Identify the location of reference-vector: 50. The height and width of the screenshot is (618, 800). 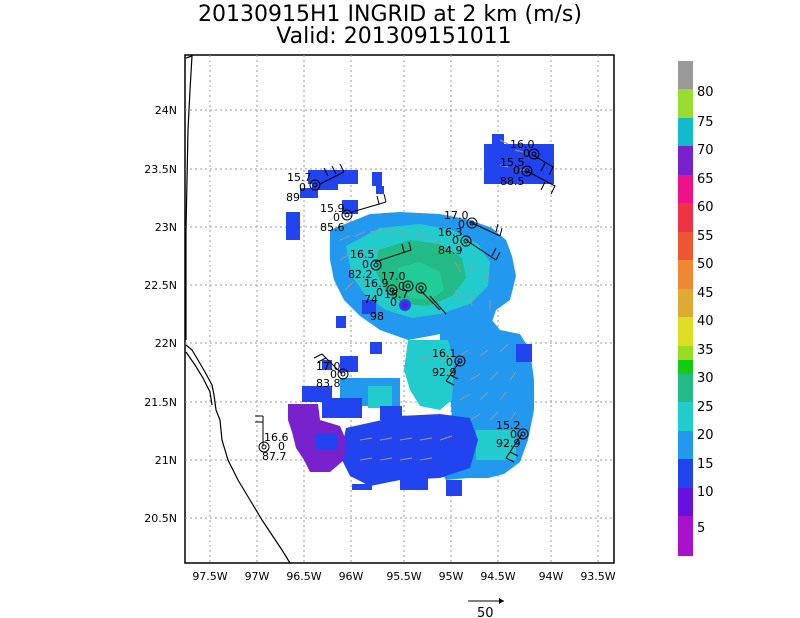
(486, 608).